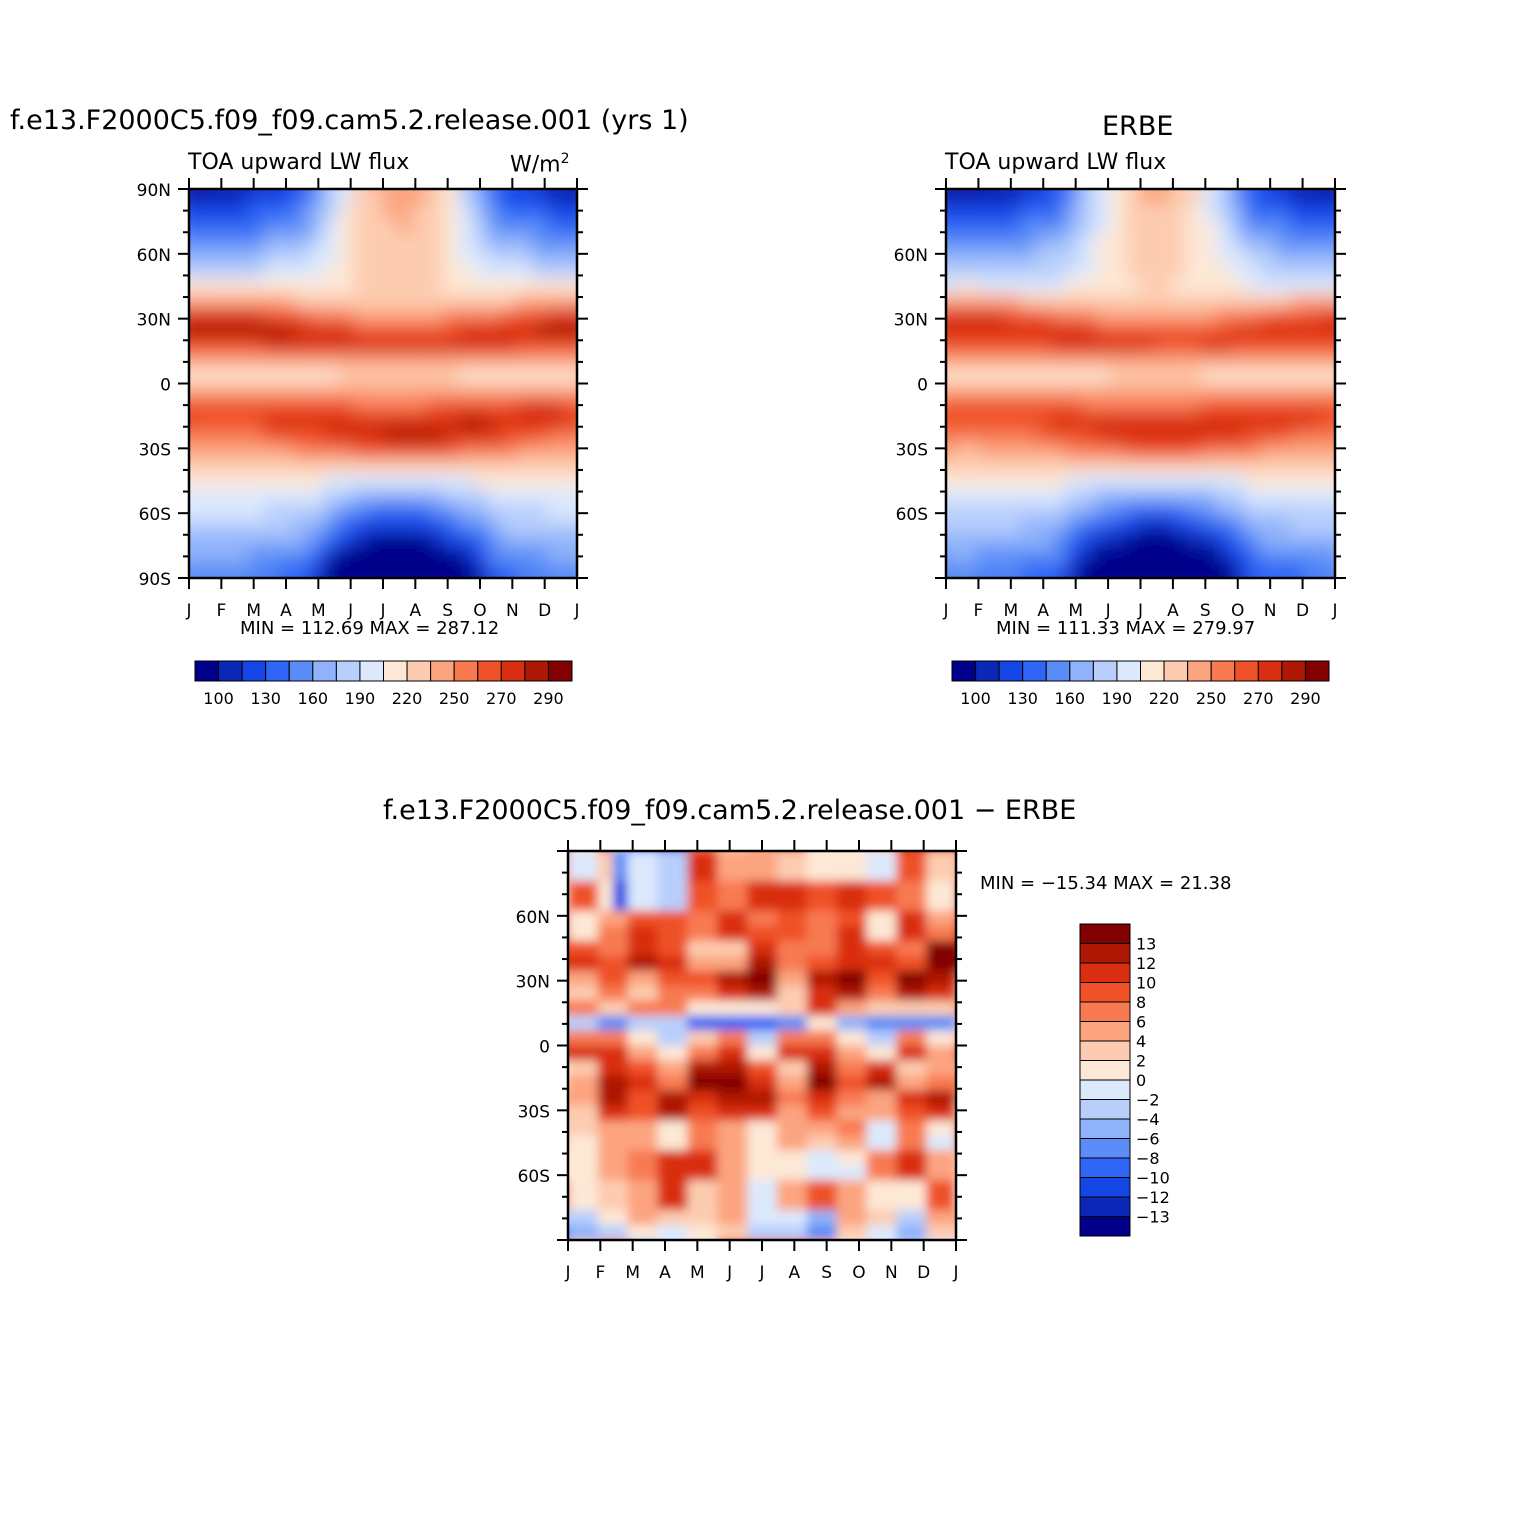 This screenshot has height=1524, width=1524. I want to click on heatmap-diff, so click(762, 1045).